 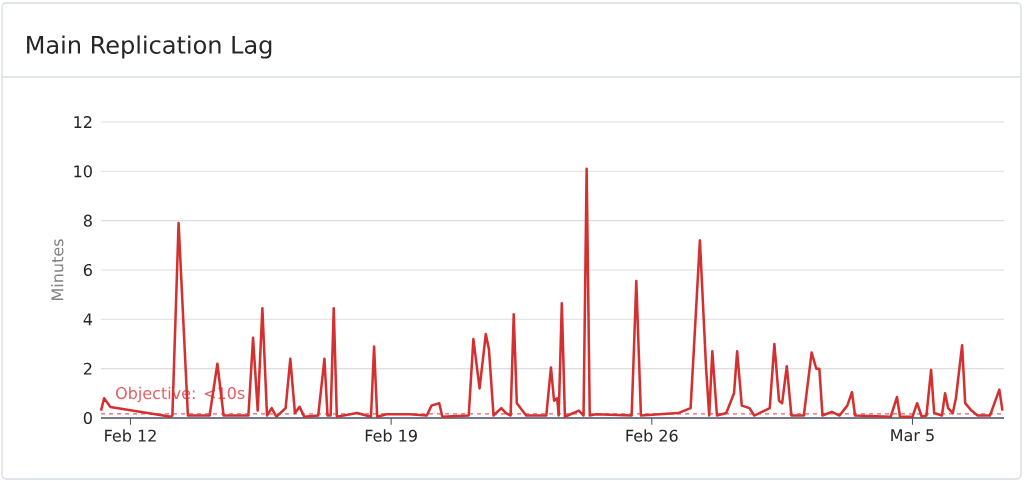 I want to click on y-tick-label: 4, so click(x=88, y=319).